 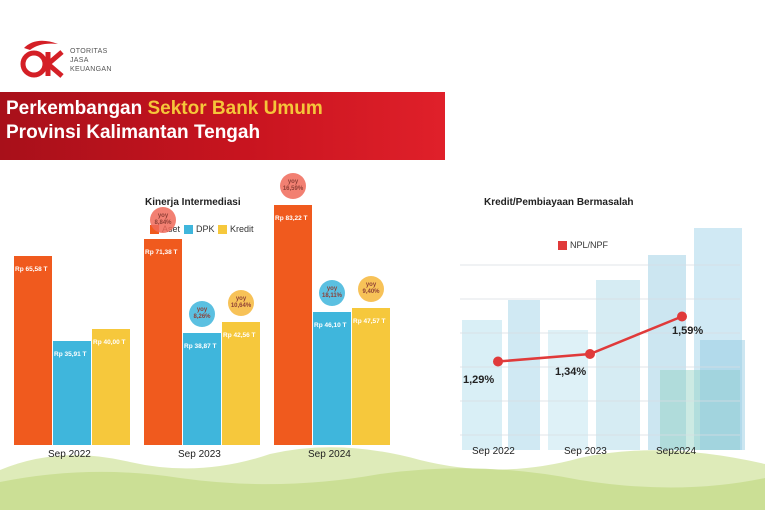 I want to click on bar-value-label: Rp 83,22 T, so click(x=291, y=218).